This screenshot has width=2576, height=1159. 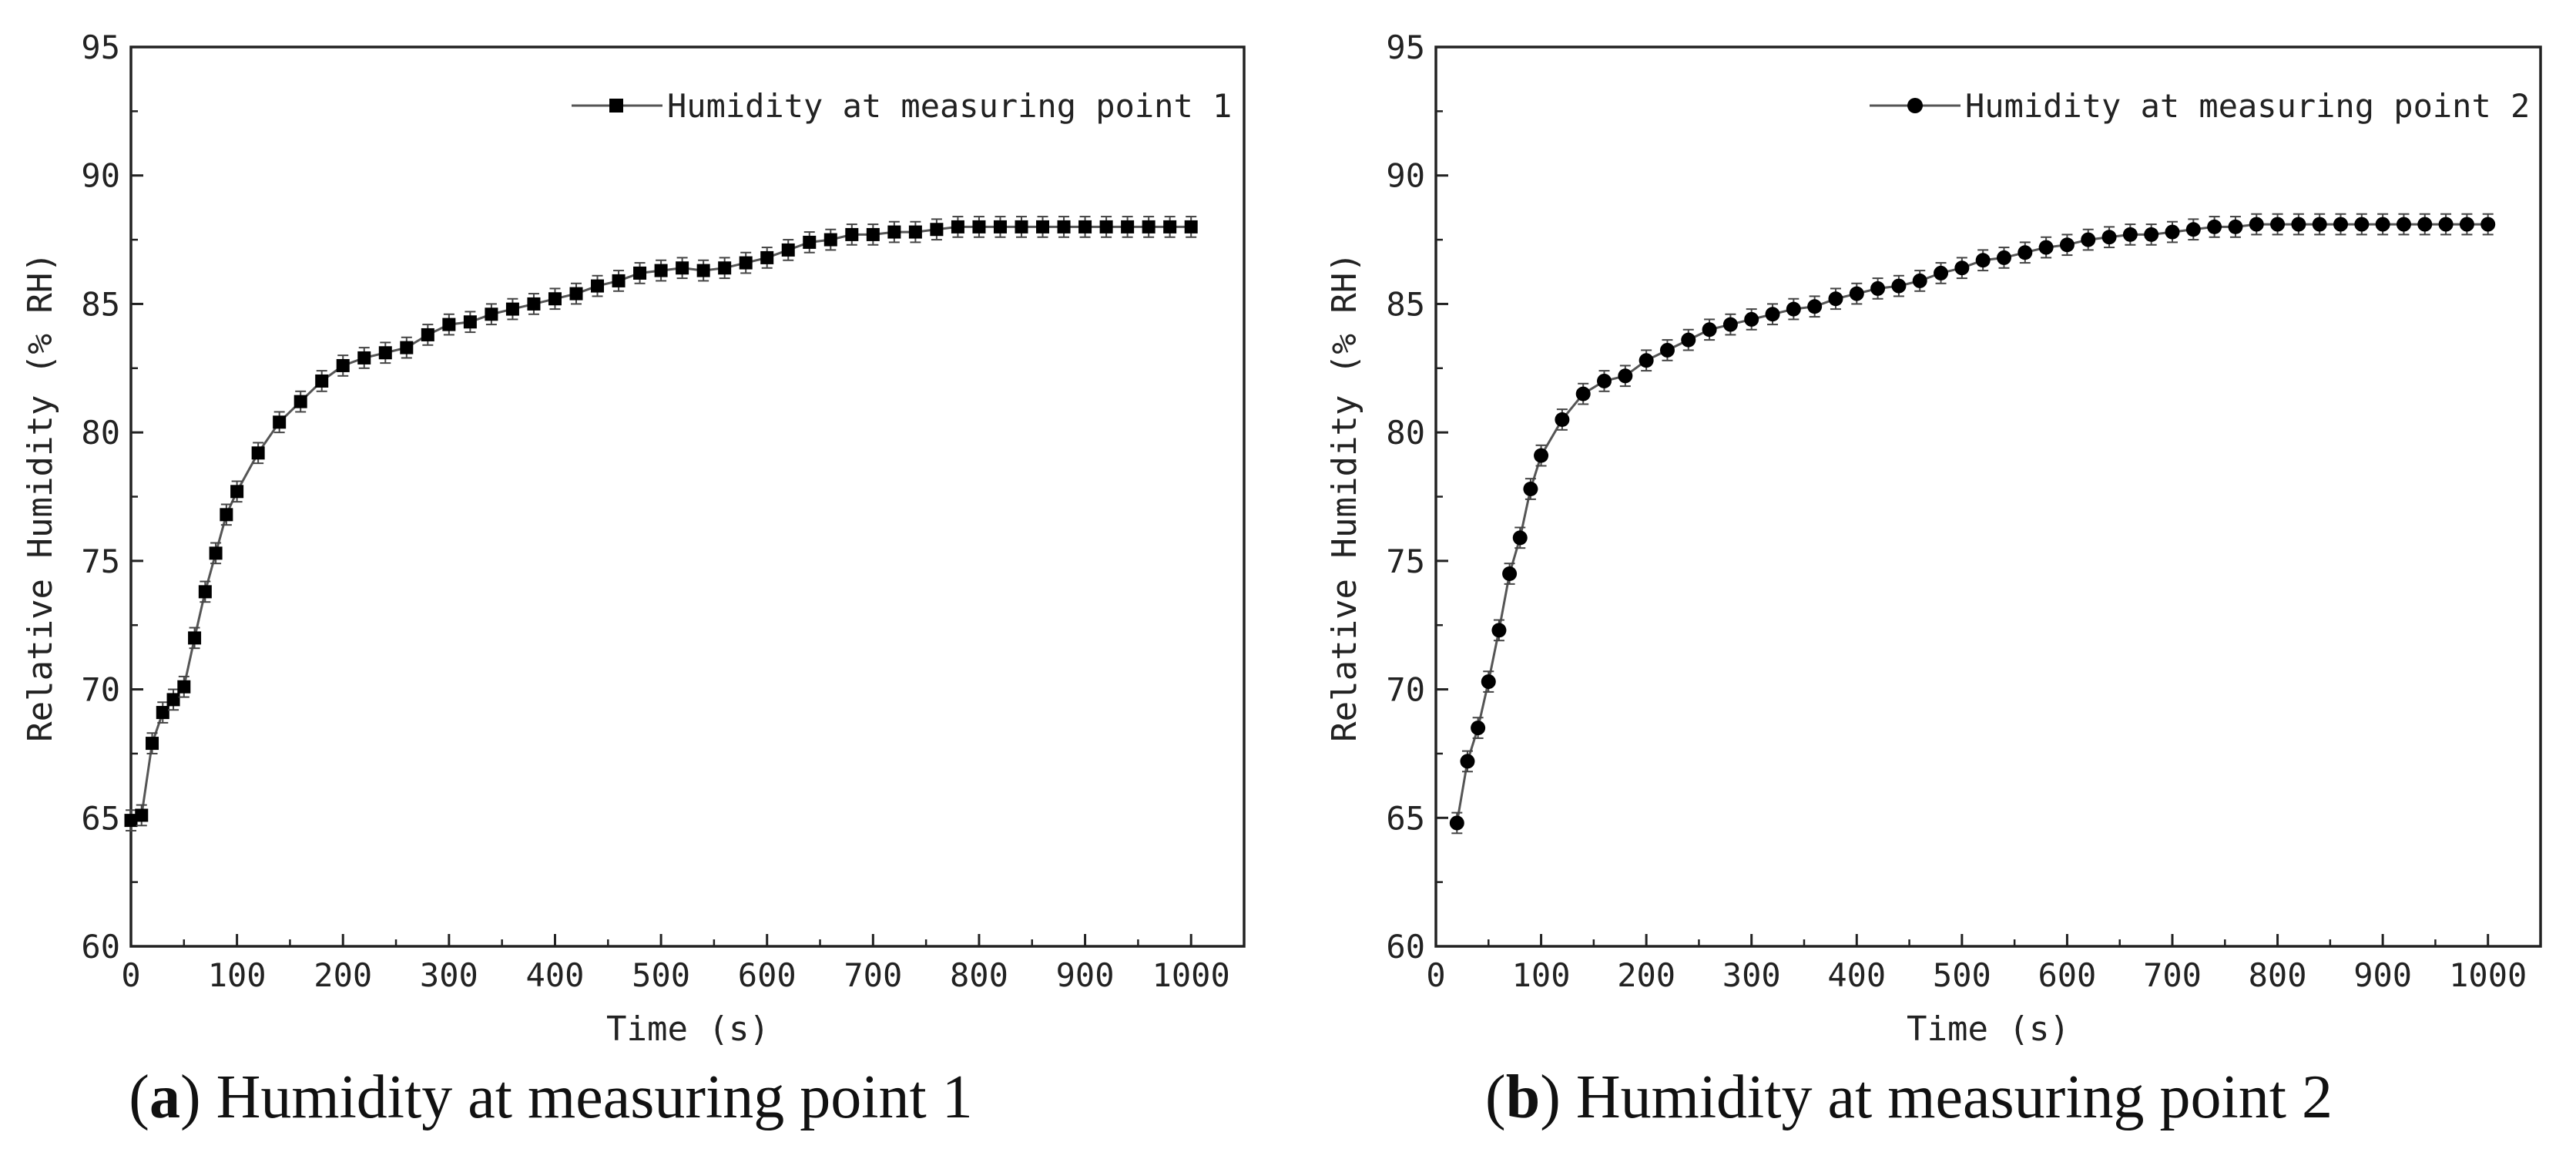 I want to click on caption-letter: b, so click(x=1523, y=1097).